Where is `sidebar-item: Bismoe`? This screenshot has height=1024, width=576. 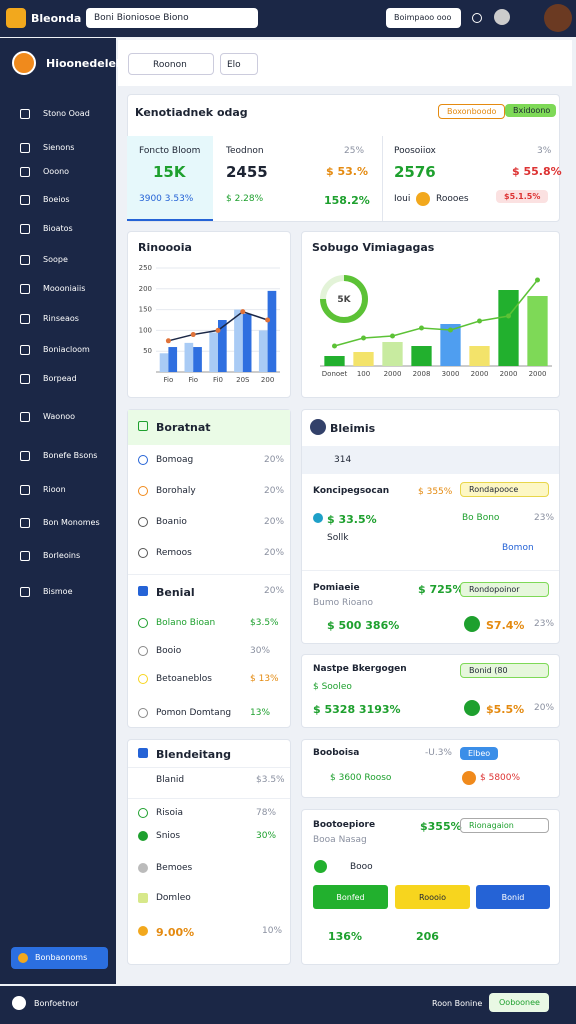 sidebar-item: Bismoe is located at coordinates (58, 591).